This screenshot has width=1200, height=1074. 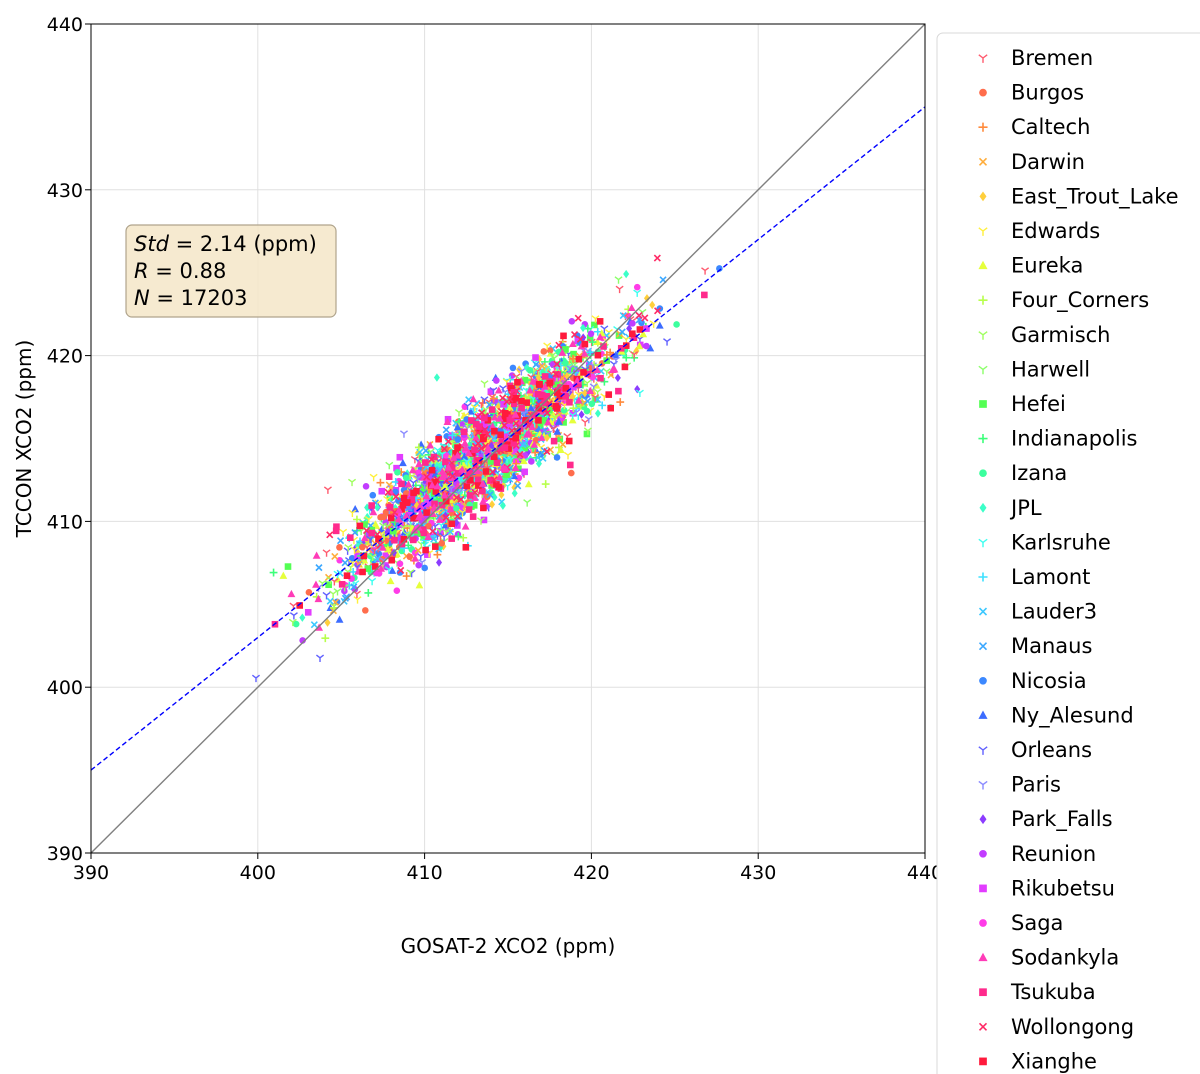 What do you see at coordinates (1037, 923) in the screenshot?
I see `legend-label: Saga` at bounding box center [1037, 923].